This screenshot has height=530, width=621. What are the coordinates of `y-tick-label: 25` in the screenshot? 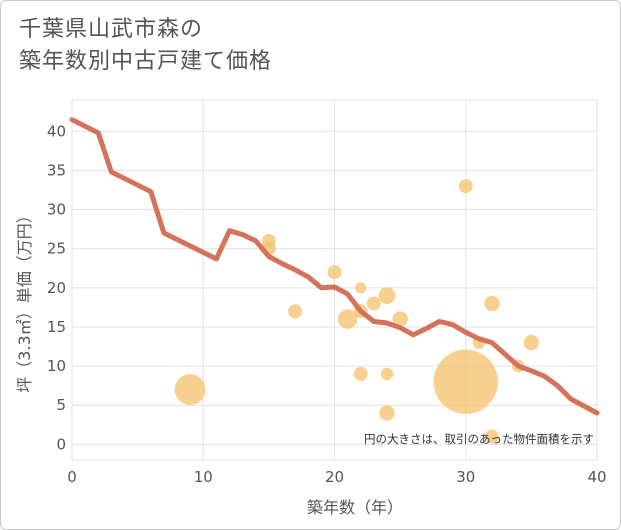 It's located at (56, 249).